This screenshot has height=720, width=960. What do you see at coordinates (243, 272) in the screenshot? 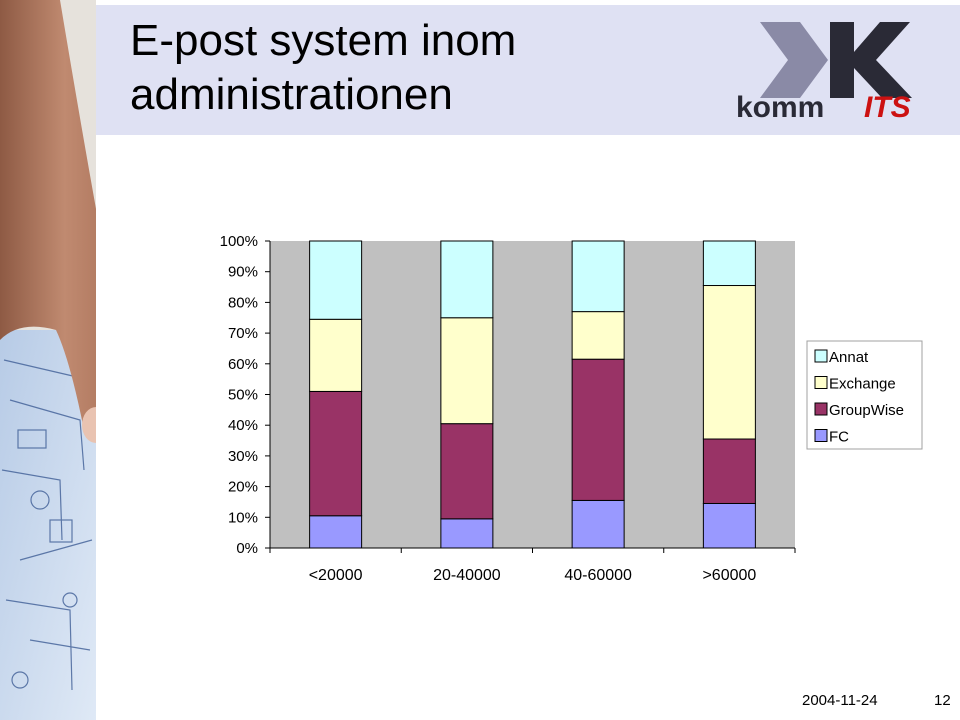
I see `y-tick-label: 90%` at bounding box center [243, 272].